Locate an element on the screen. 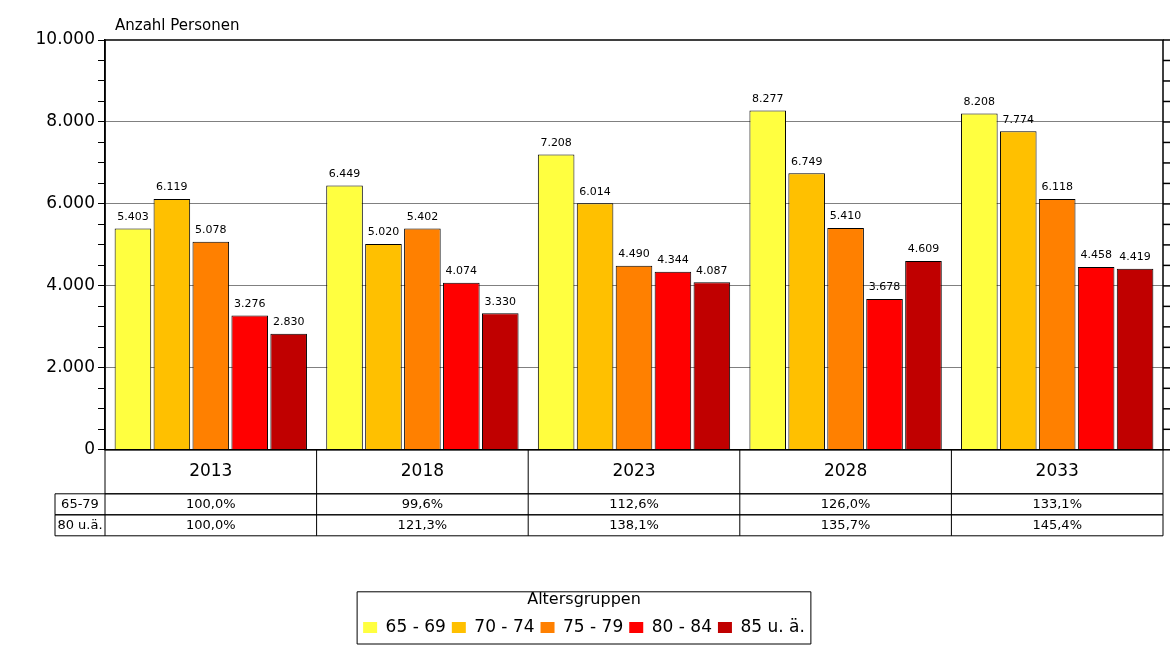  x-tick-label: 2033 is located at coordinates (1057, 470).